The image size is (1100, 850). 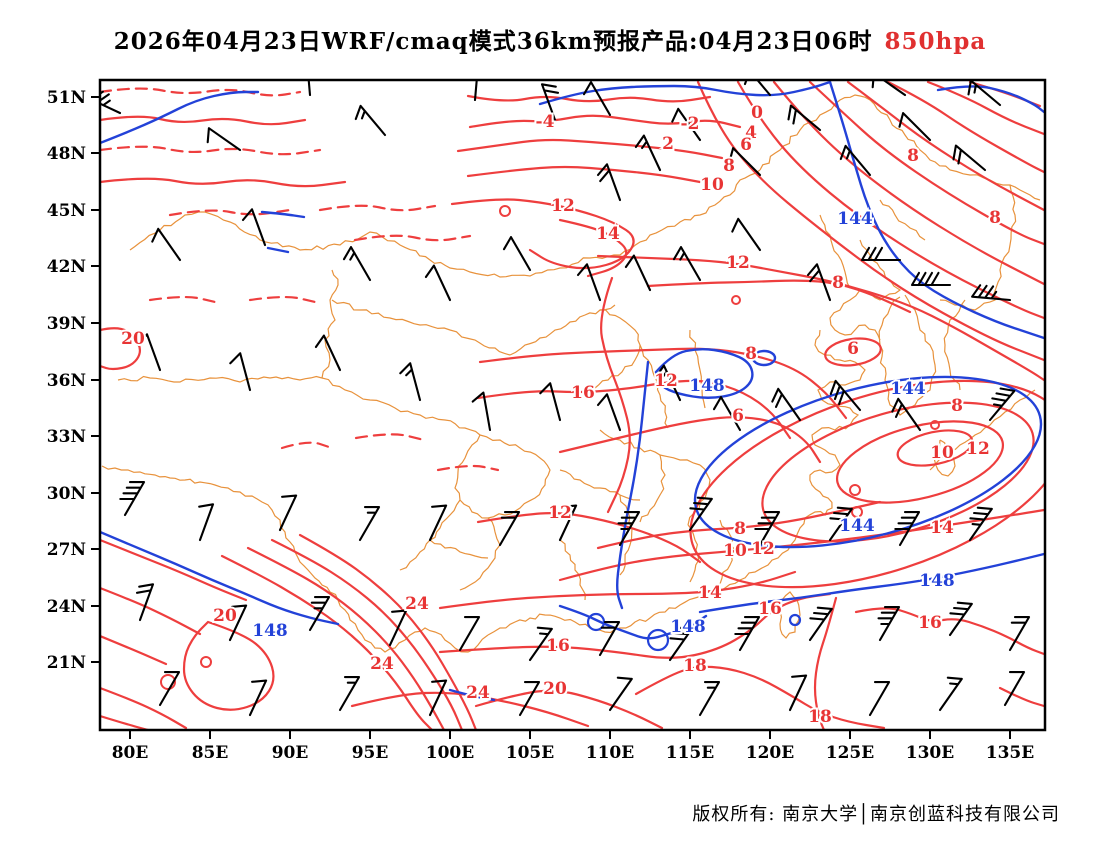 I want to click on copyright-footer: 版权所有: 南京大学│南京创蓝科技有限公司, so click(x=876, y=814).